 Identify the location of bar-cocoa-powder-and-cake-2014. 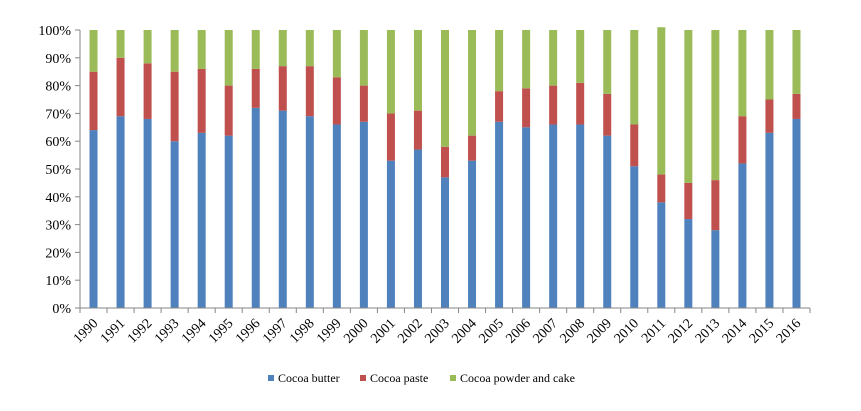
(742, 73).